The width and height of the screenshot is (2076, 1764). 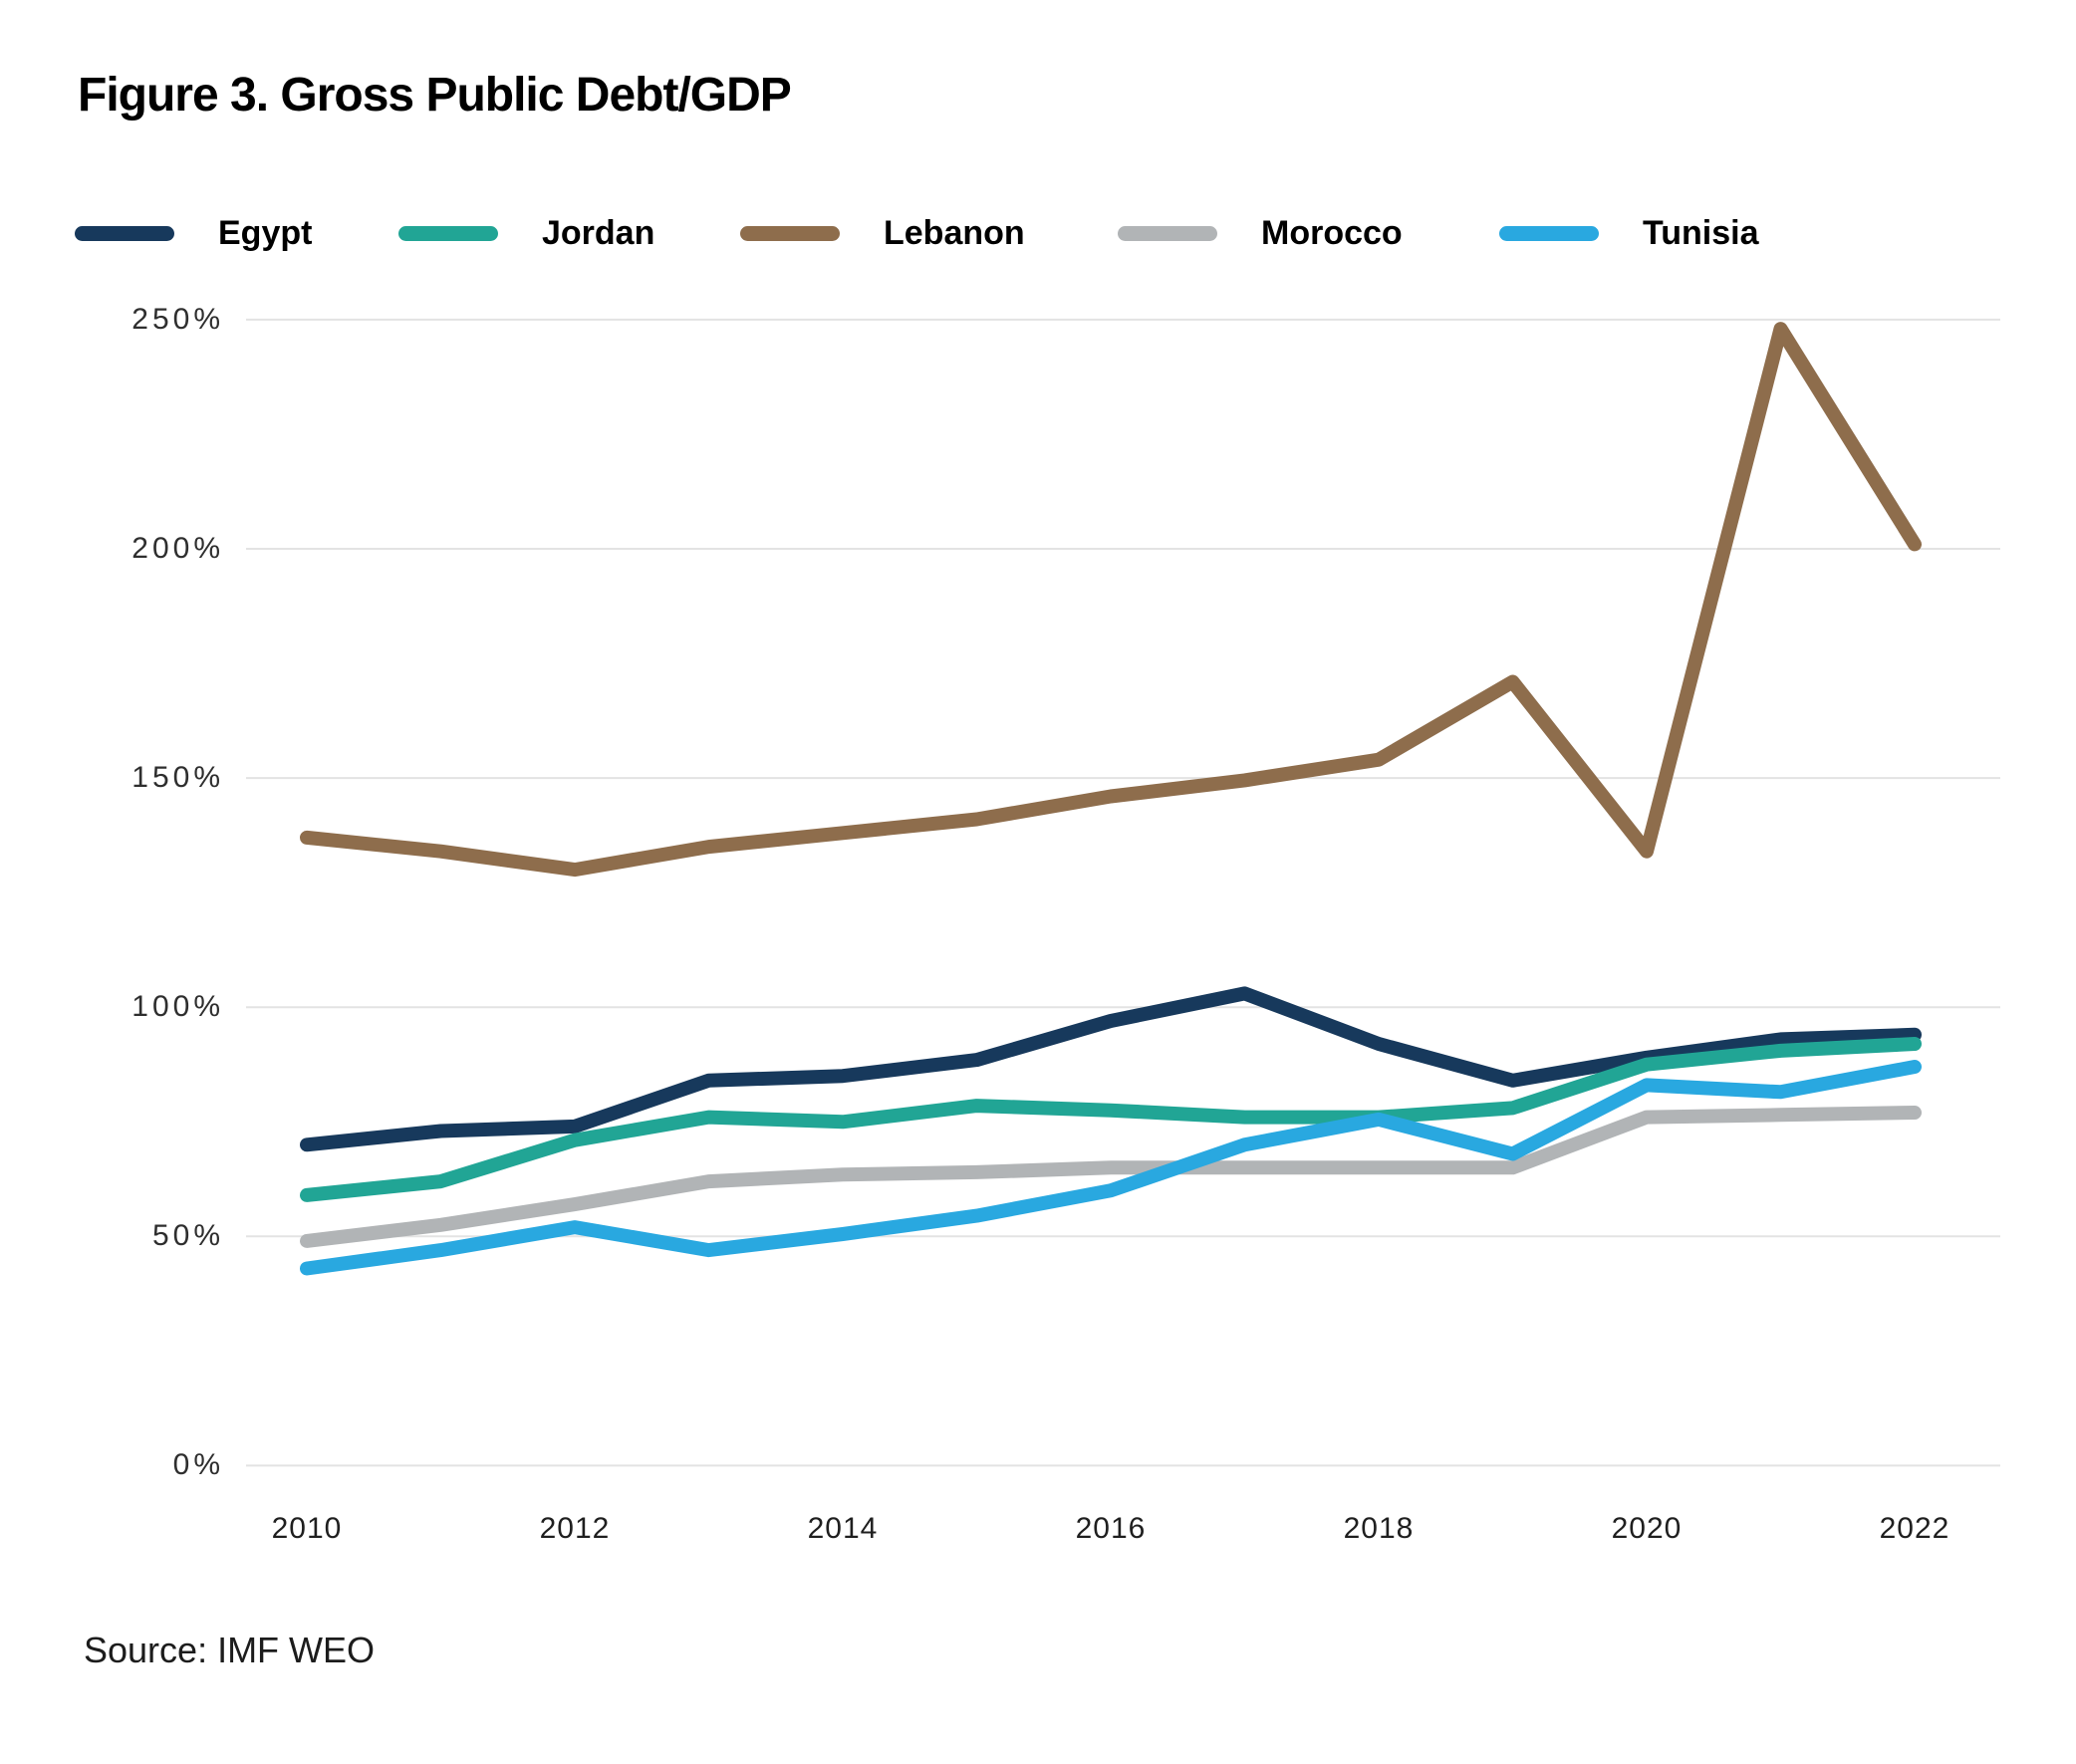 What do you see at coordinates (448, 233) in the screenshot?
I see `legend-swatch-jordan` at bounding box center [448, 233].